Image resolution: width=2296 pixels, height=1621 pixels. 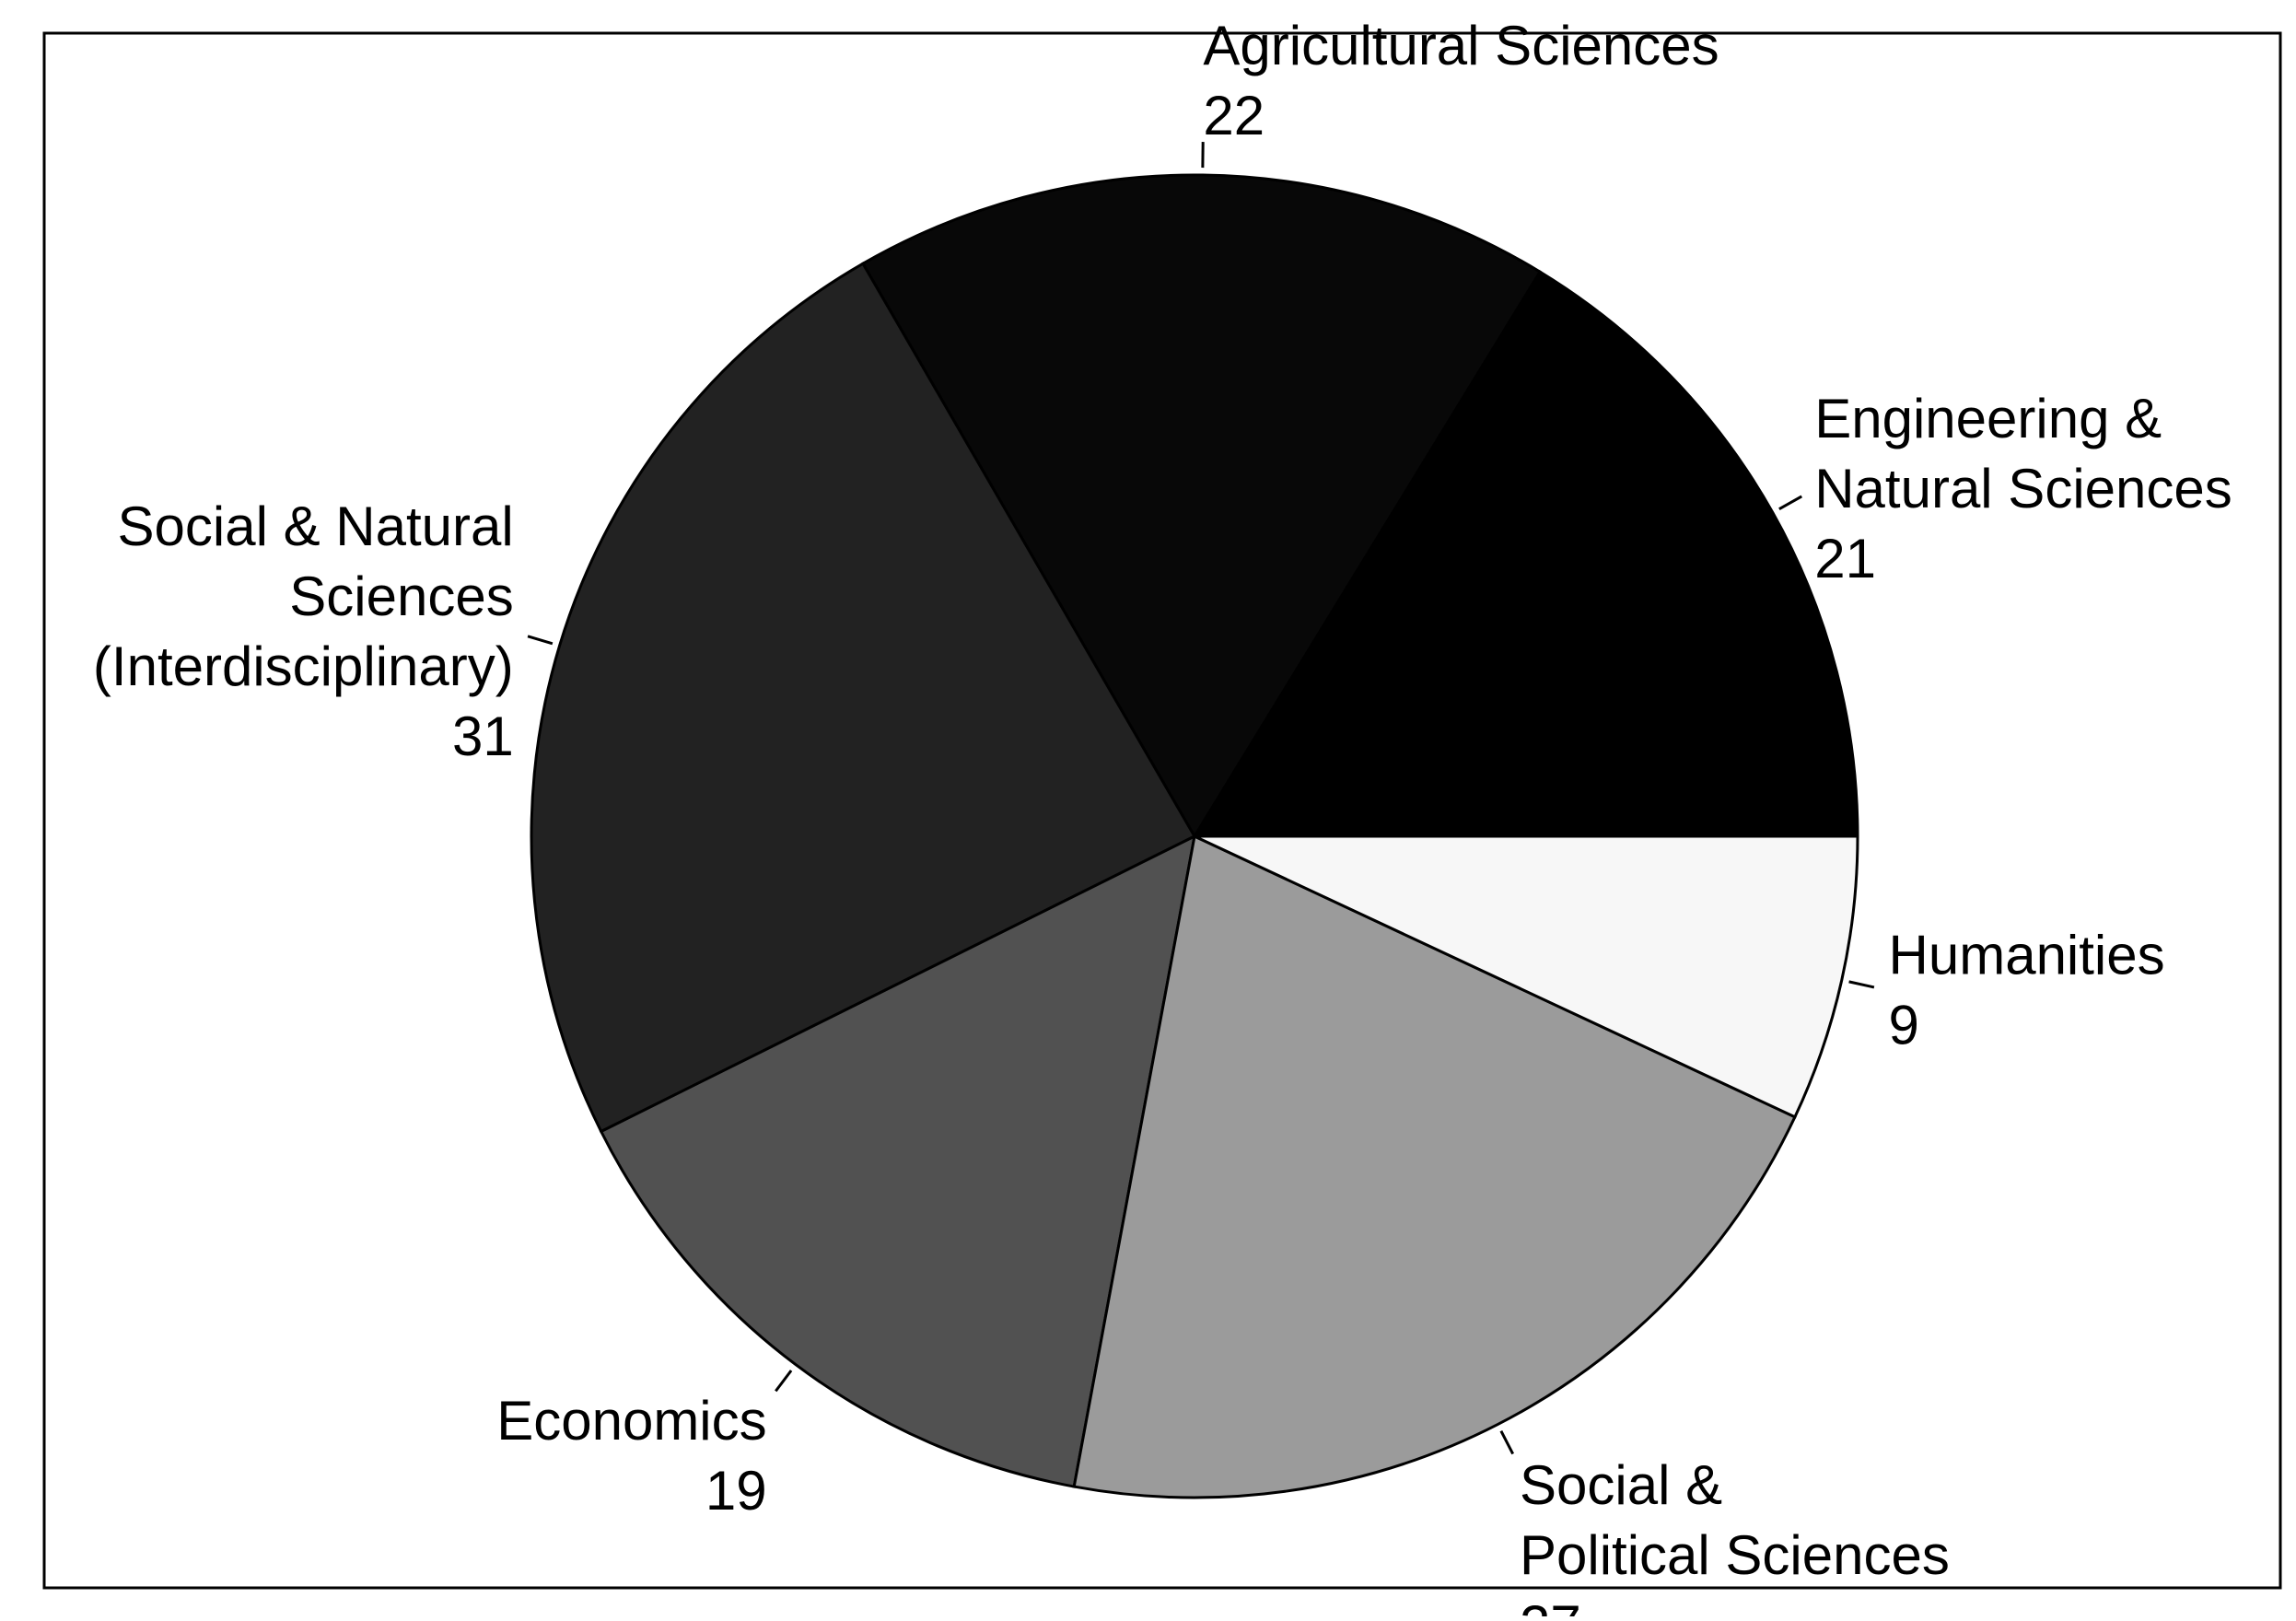 I want to click on slice-label-line-0-0: Engineering &, so click(x=1988, y=418).